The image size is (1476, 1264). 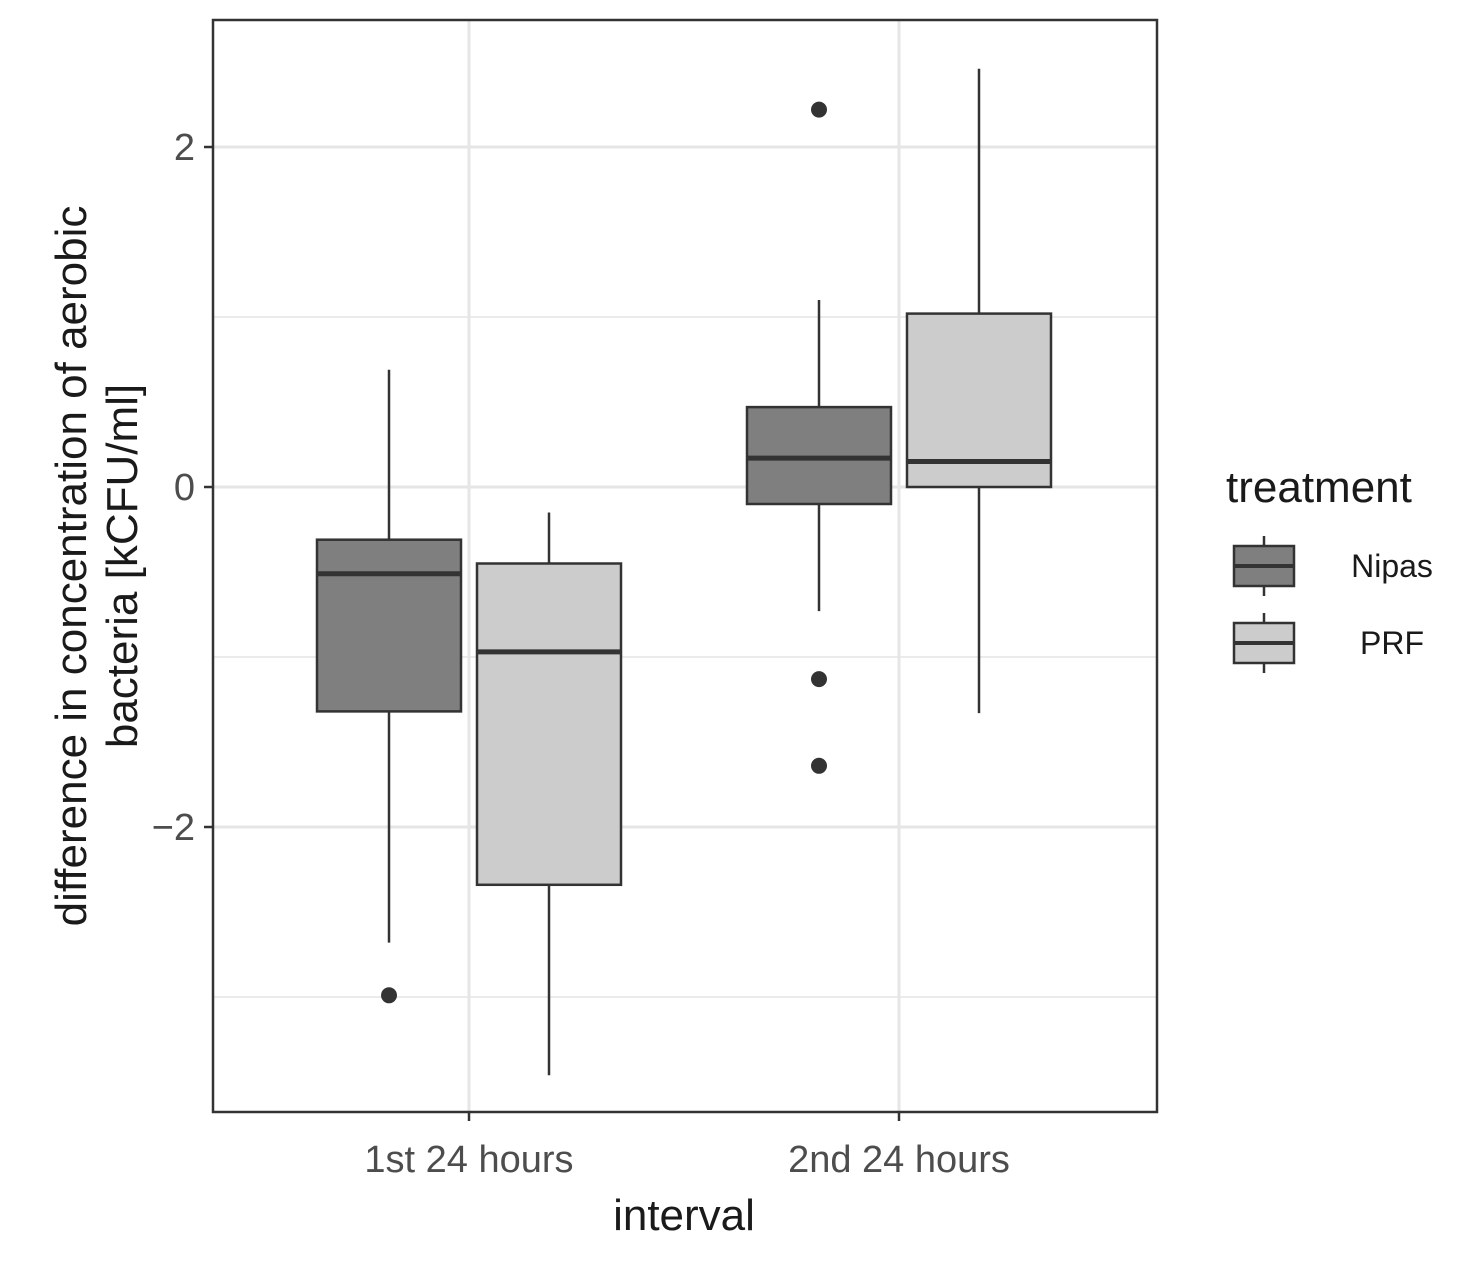 What do you see at coordinates (1392, 643) in the screenshot?
I see `legend-label: PRF` at bounding box center [1392, 643].